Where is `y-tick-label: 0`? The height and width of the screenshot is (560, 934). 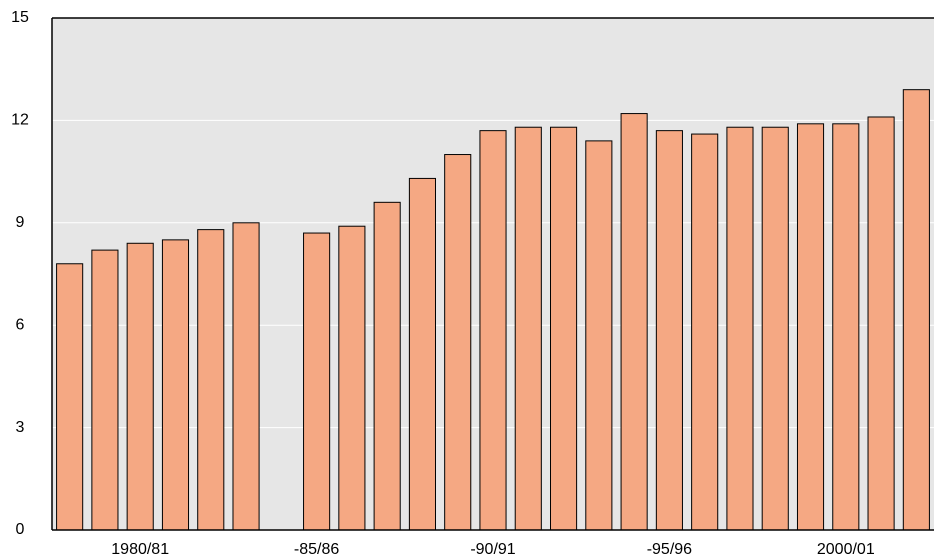 y-tick-label: 0 is located at coordinates (20, 529).